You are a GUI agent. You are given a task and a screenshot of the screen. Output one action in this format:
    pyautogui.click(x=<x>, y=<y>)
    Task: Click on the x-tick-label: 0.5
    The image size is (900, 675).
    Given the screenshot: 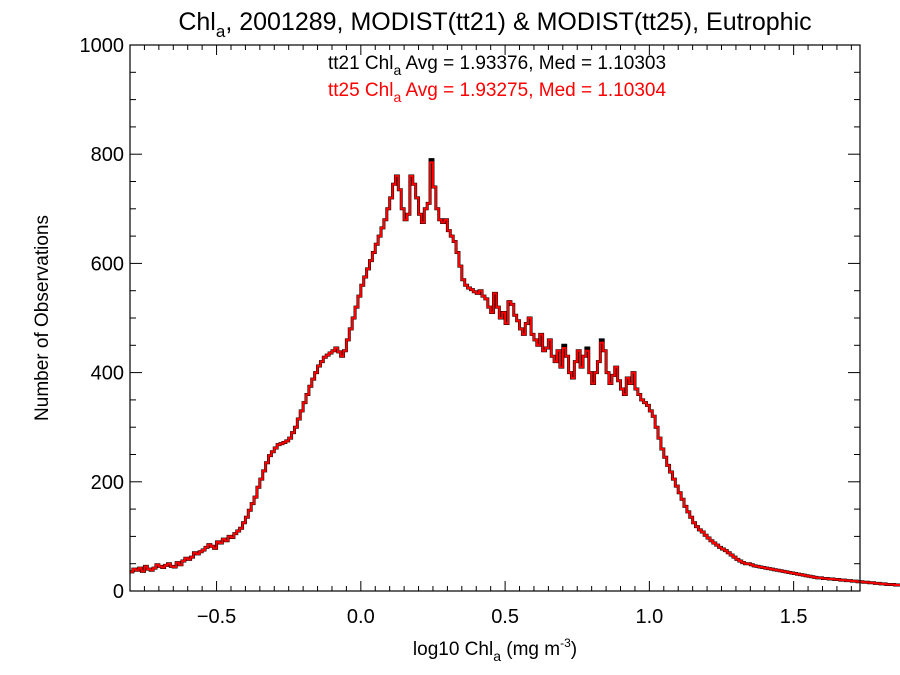 What is the action you would take?
    pyautogui.click(x=505, y=617)
    